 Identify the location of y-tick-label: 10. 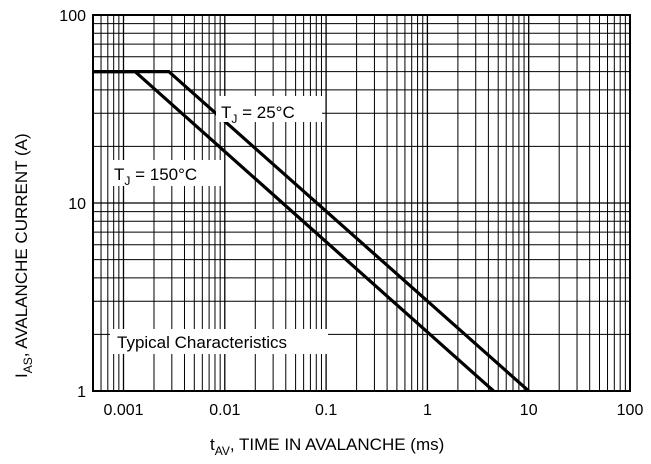
(77, 204).